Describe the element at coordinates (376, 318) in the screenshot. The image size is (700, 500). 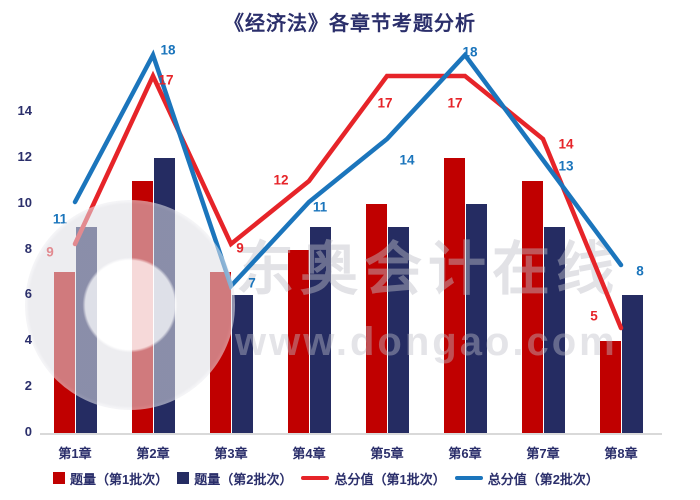
I see `bar-batch1-ch5` at that location.